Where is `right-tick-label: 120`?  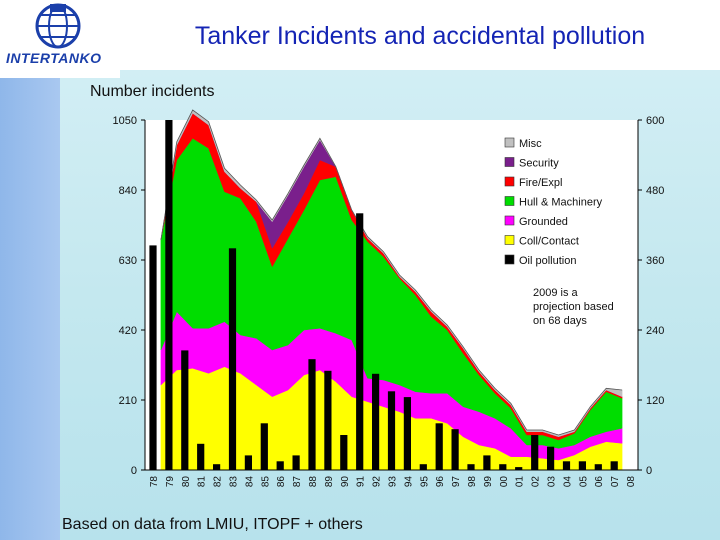 right-tick-label: 120 is located at coordinates (655, 401).